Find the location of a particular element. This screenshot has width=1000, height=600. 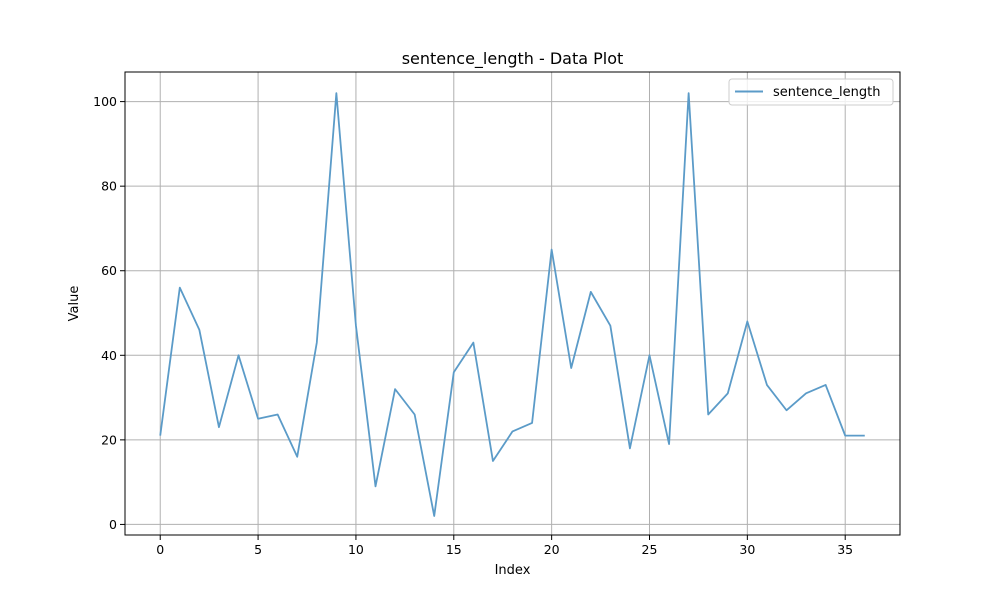

x-axis: 0 5 10 15 20 25 30 35 is located at coordinates (504, 546).